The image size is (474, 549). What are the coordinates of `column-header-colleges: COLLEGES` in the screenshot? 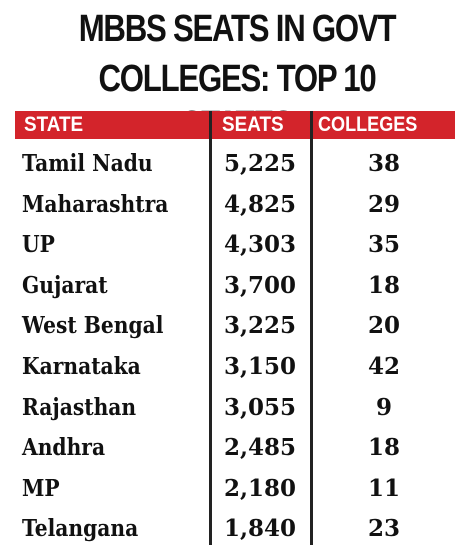 It's located at (368, 124).